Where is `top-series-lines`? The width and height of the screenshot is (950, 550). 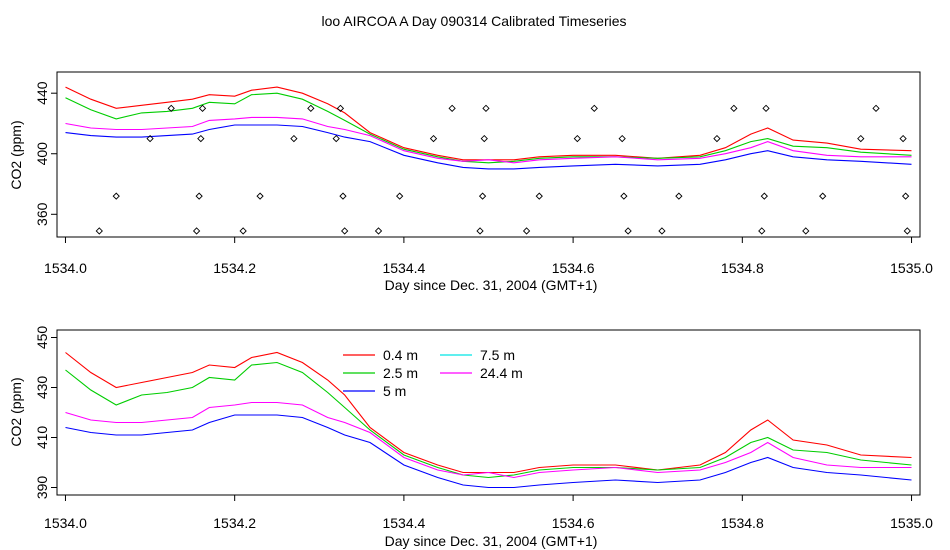
top-series-lines is located at coordinates (488, 128).